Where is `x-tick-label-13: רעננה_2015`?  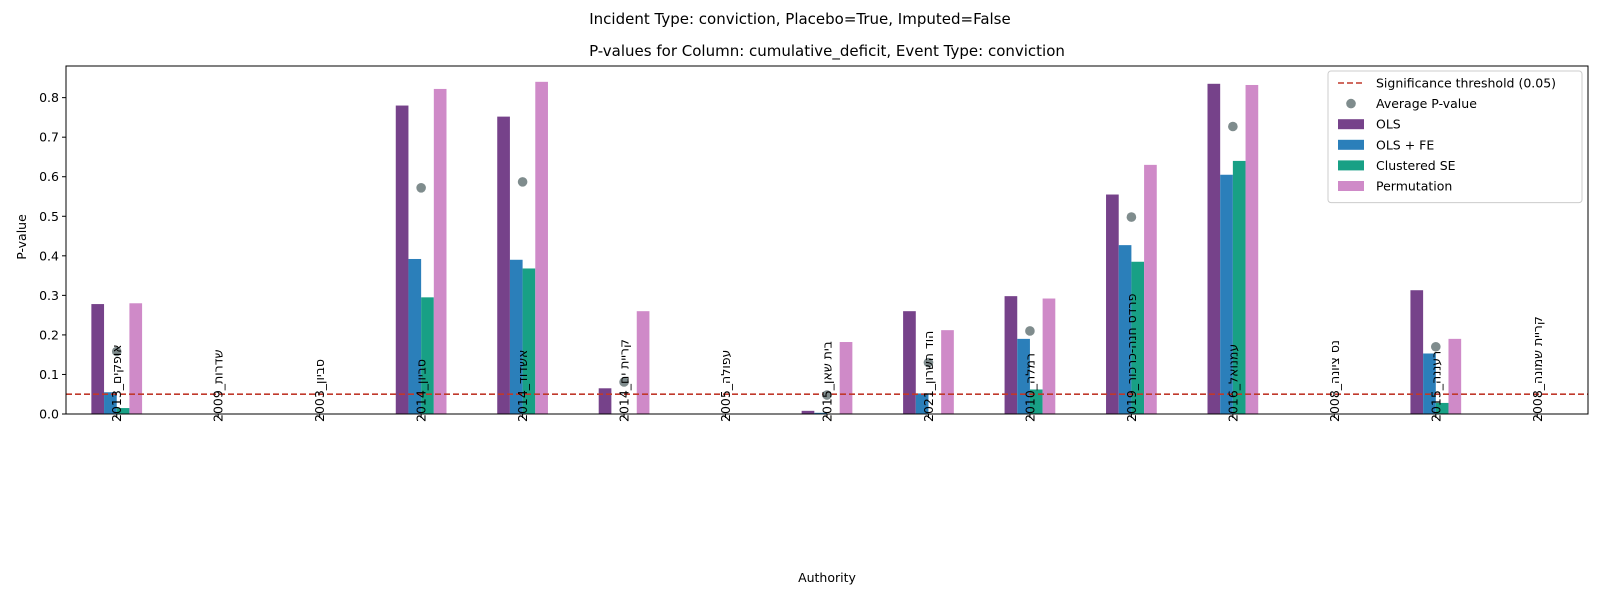 x-tick-label-13: רעננה_2015 is located at coordinates (1435, 386).